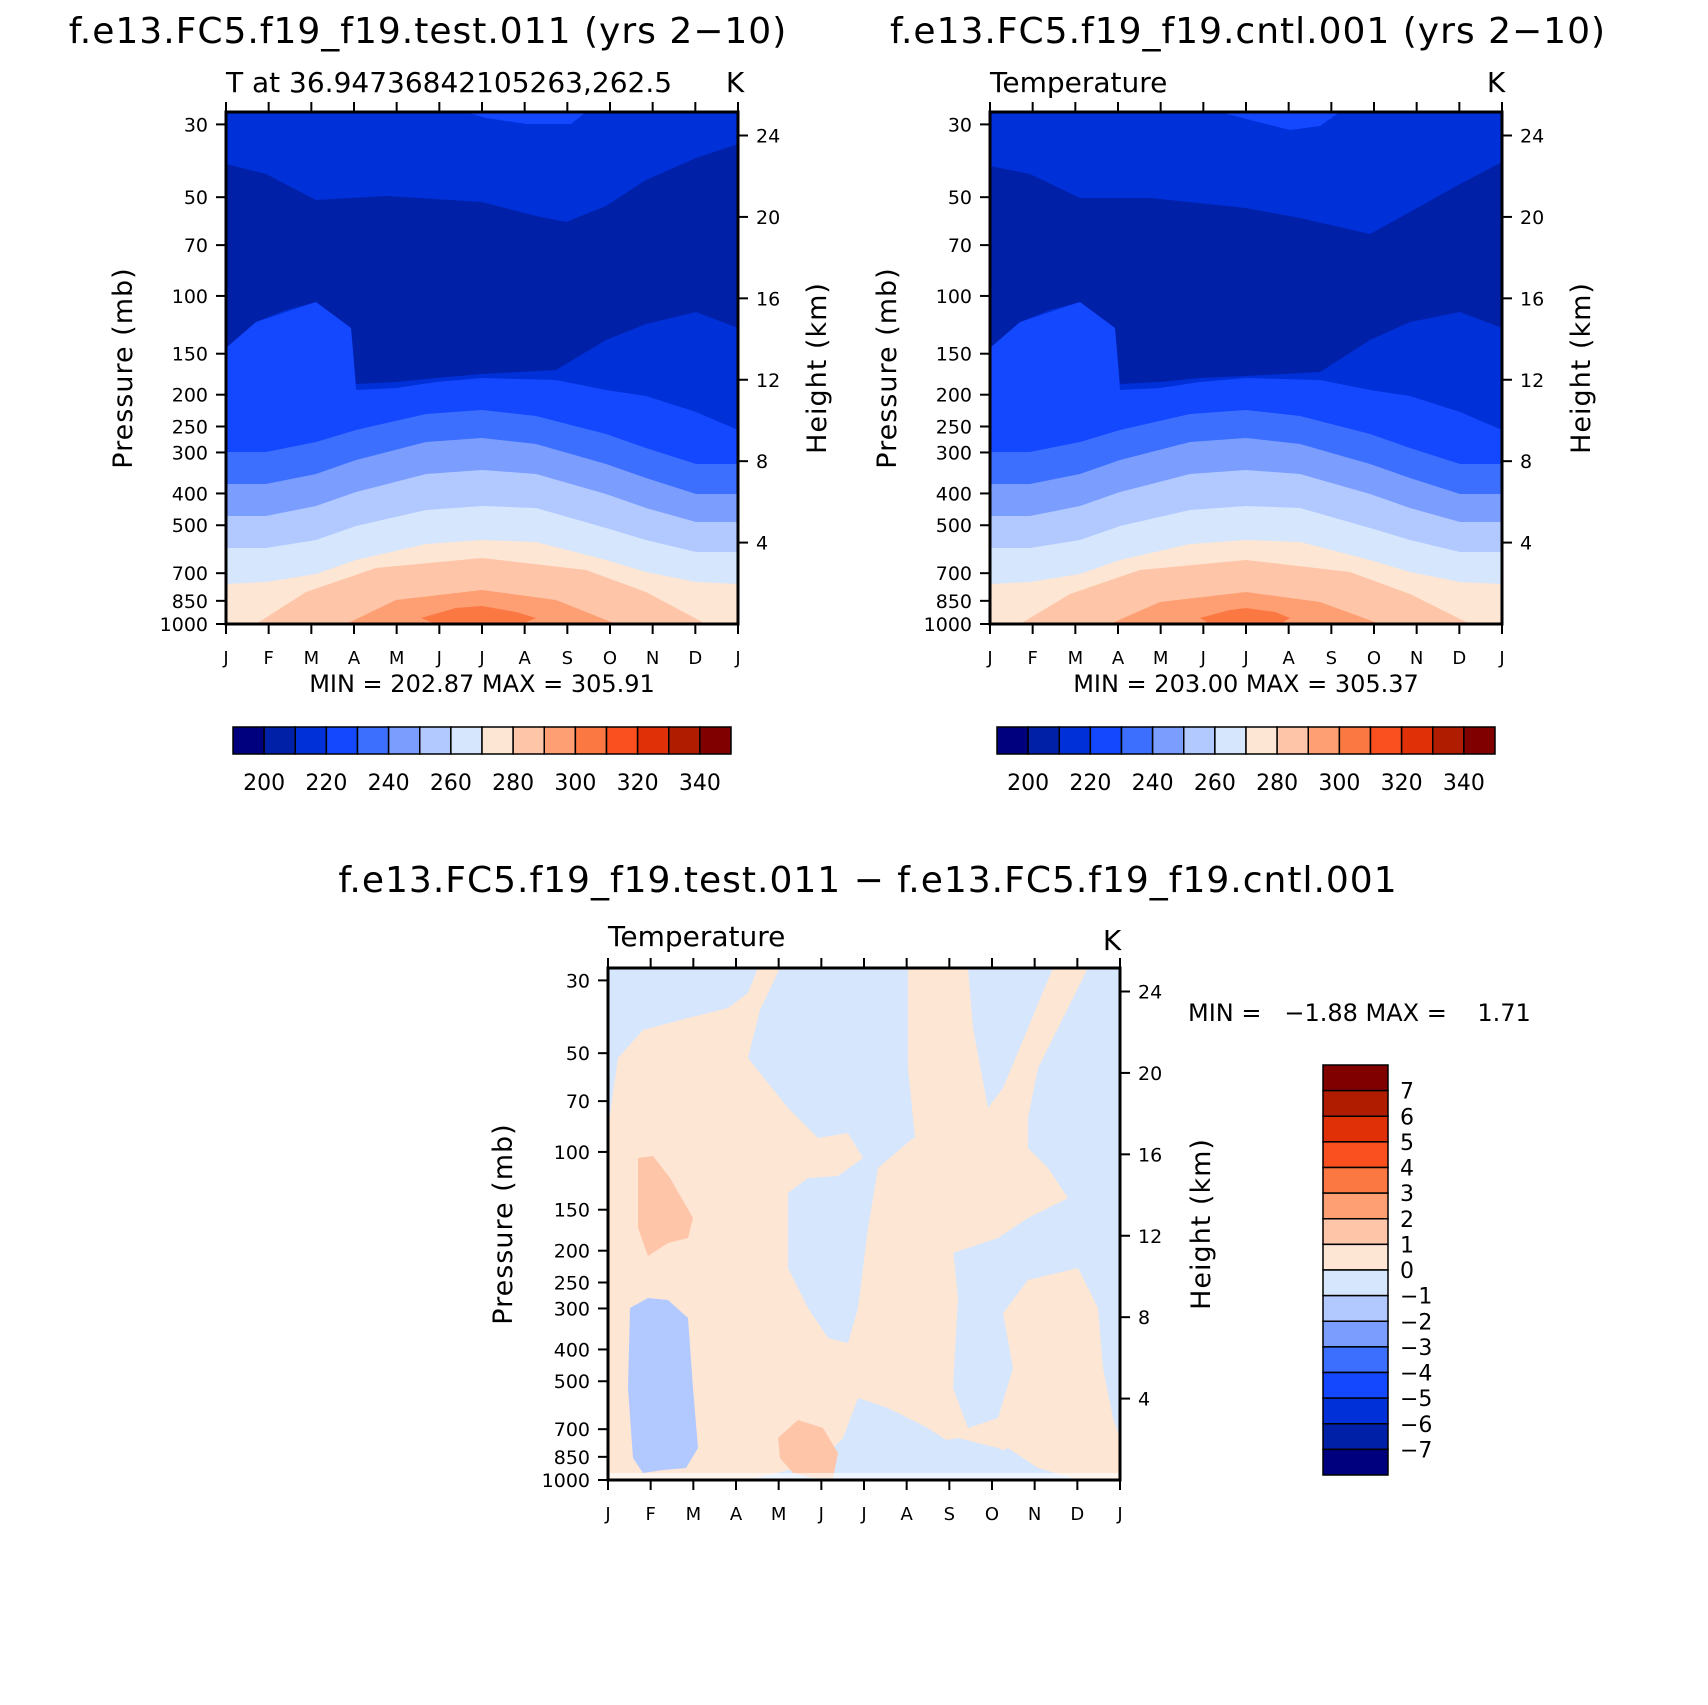 The width and height of the screenshot is (1708, 1705). What do you see at coordinates (572, 1458) in the screenshot?
I see `y-tick-label-pressure-diff: 850` at bounding box center [572, 1458].